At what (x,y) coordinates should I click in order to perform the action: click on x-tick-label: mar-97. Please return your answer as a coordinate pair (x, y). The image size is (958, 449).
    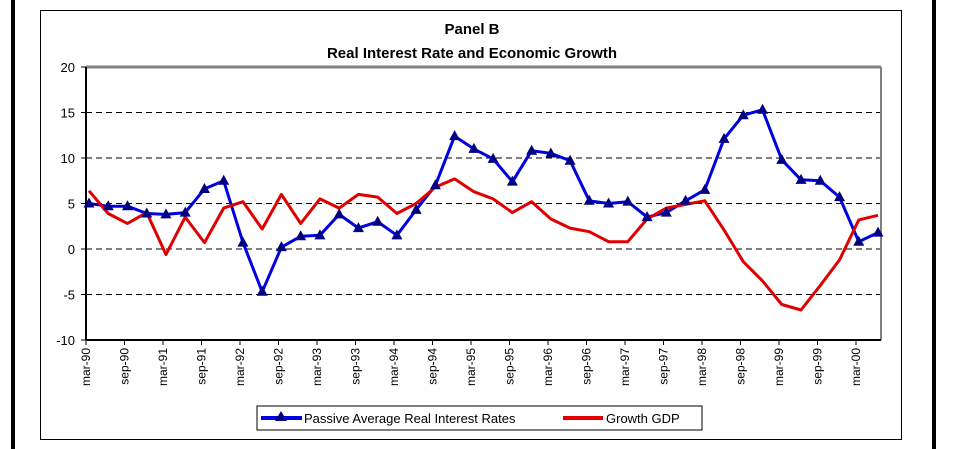
    Looking at the image, I should click on (625, 367).